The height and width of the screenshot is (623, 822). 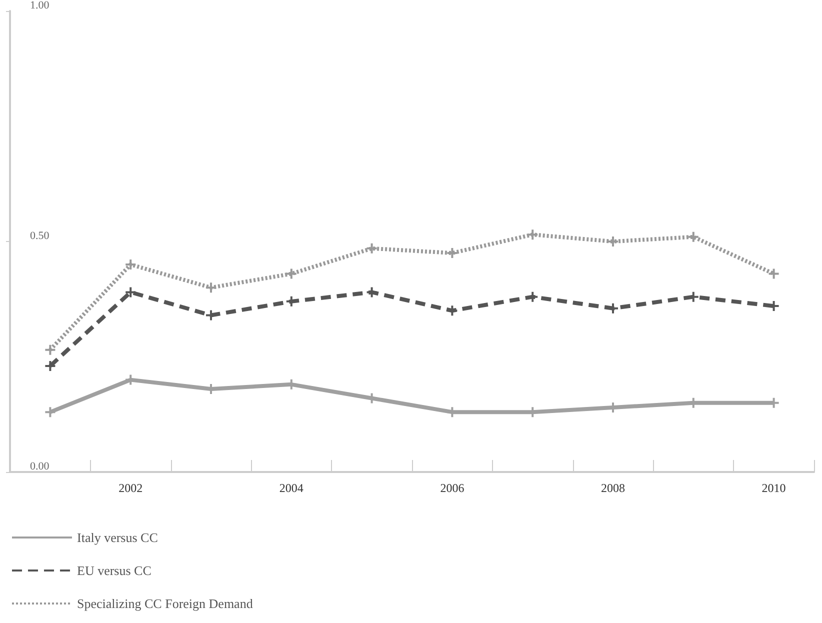 I want to click on y-tick-label: 0.50, so click(x=40, y=236).